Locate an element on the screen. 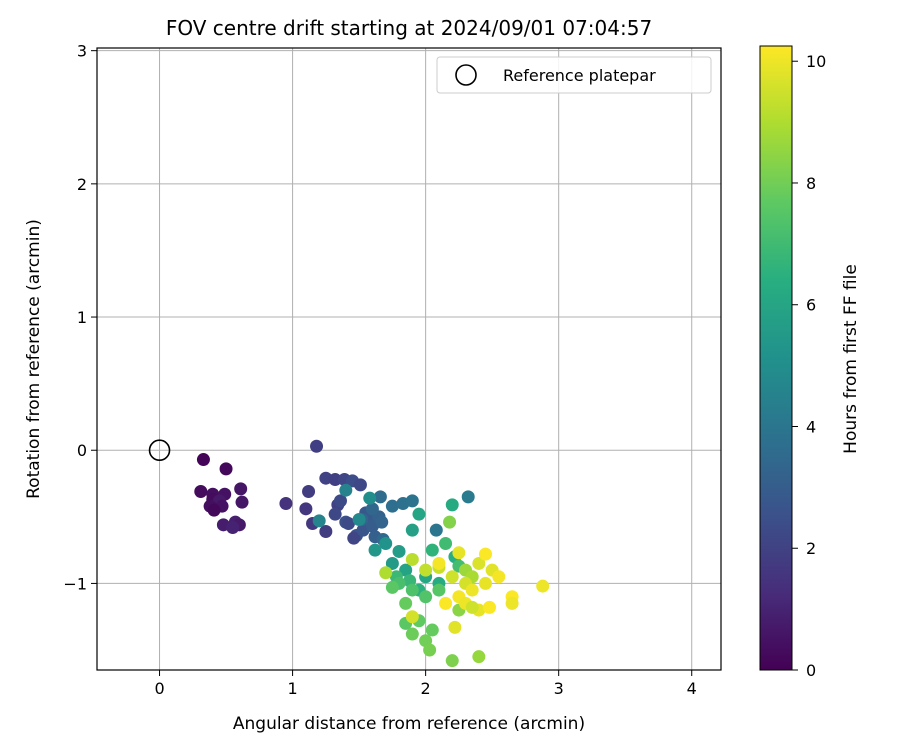 This screenshot has width=900, height=750. y-tick-label: 2 is located at coordinates (82, 184).